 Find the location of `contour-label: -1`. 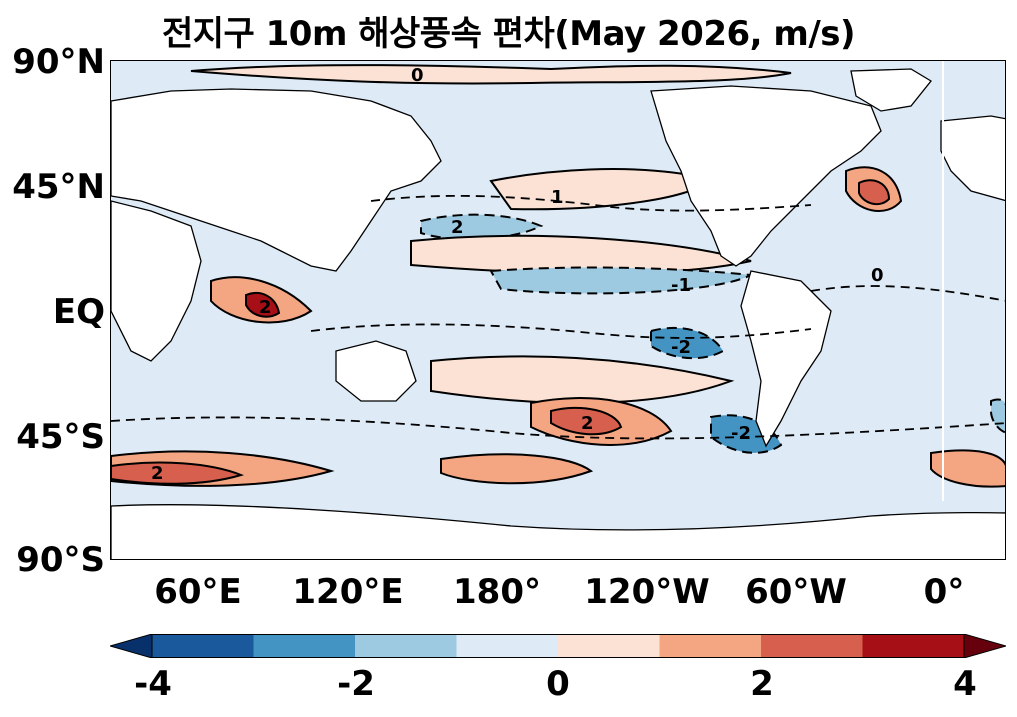

contour-label: -1 is located at coordinates (681, 285).